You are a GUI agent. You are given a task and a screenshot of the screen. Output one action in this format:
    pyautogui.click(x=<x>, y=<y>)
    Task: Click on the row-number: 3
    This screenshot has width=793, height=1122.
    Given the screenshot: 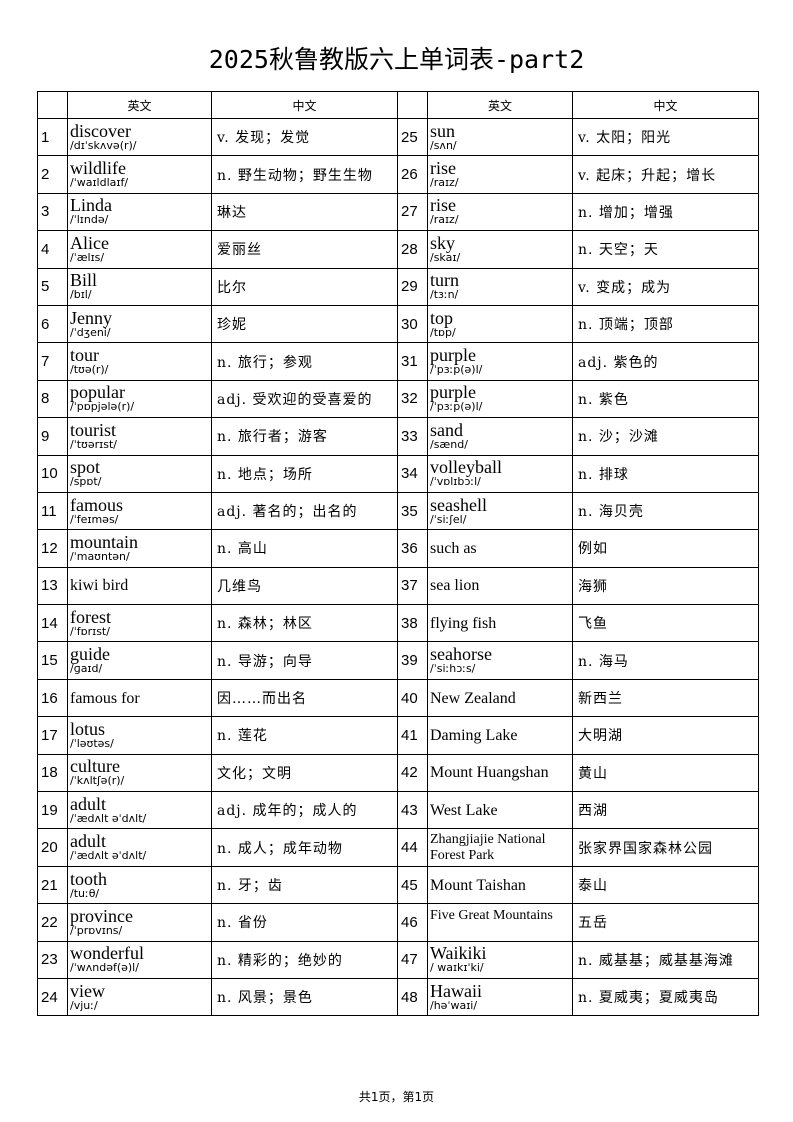 What is the action you would take?
    pyautogui.click(x=52, y=212)
    